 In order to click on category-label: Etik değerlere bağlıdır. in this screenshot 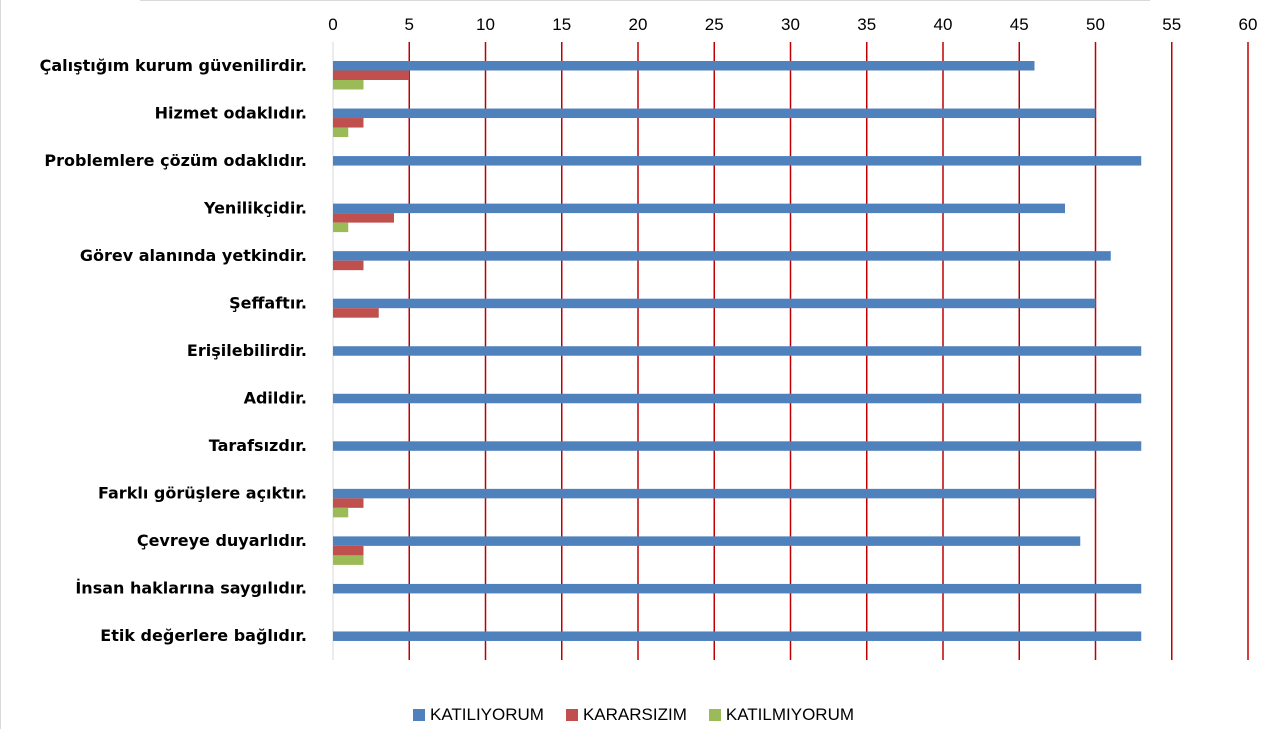, I will do `click(203, 635)`.